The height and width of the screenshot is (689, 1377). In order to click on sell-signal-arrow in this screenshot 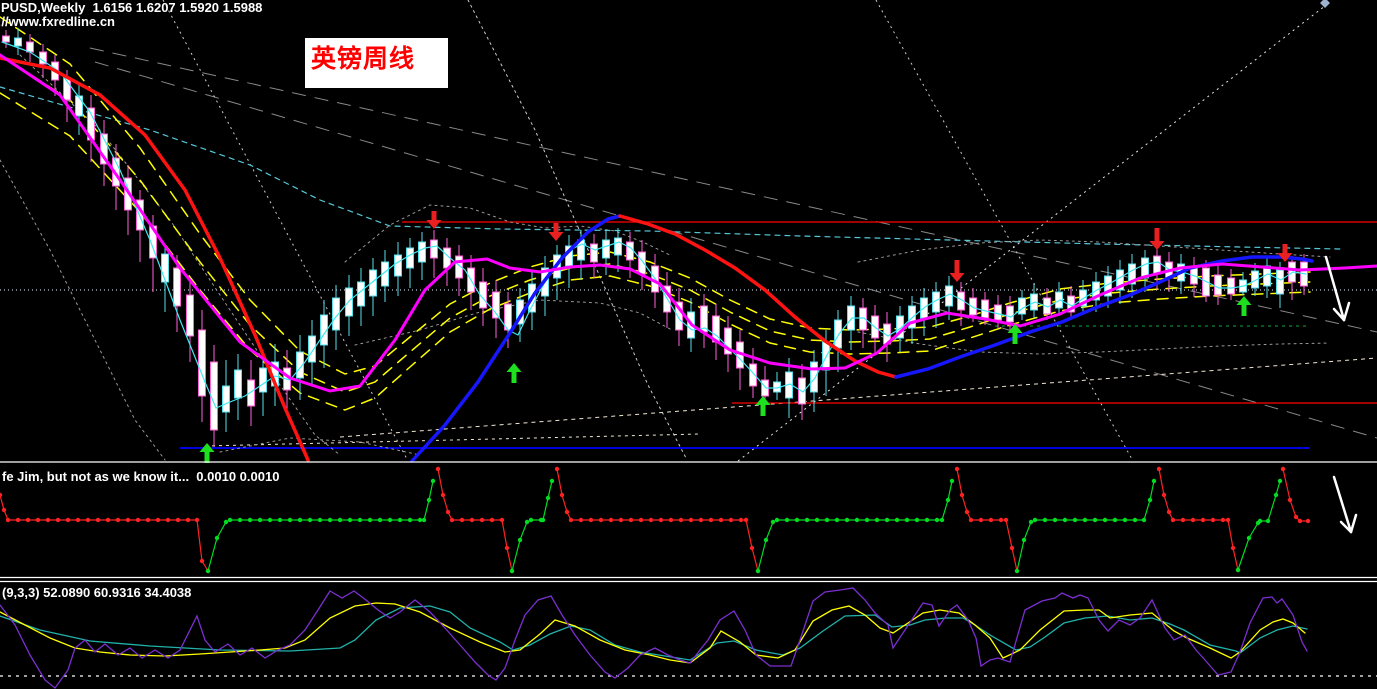, I will do `click(957, 271)`.